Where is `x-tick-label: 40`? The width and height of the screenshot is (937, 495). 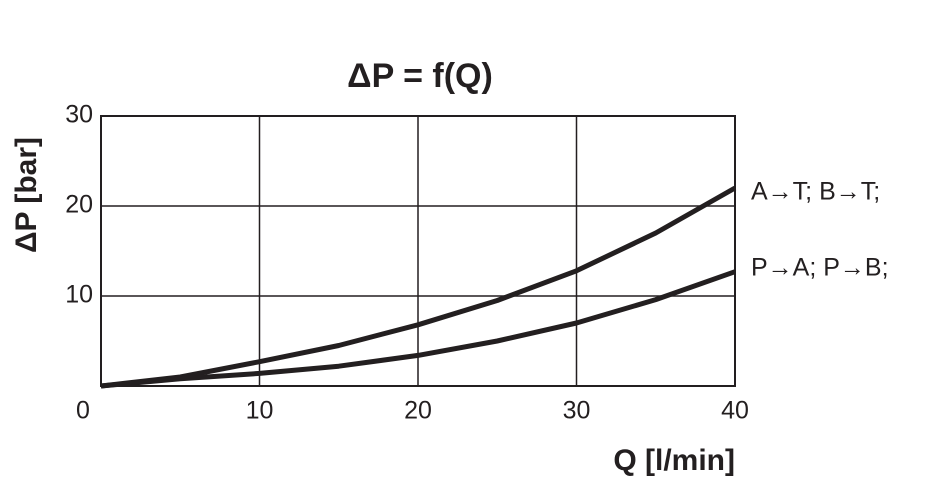
x-tick-label: 40 is located at coordinates (735, 411).